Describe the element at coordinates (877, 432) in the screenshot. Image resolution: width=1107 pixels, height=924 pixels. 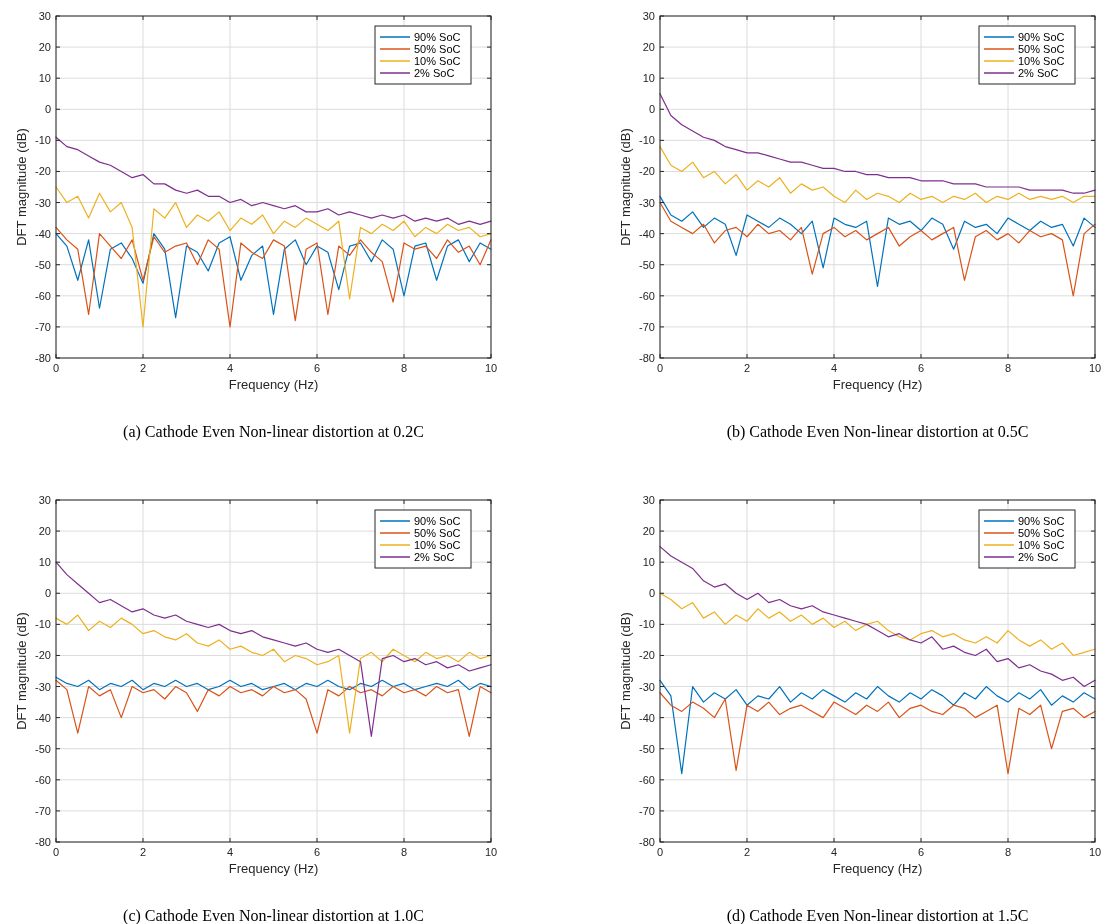
I see `text: (b) Cathode Even Non-linear distortion at 0.5C` at that location.